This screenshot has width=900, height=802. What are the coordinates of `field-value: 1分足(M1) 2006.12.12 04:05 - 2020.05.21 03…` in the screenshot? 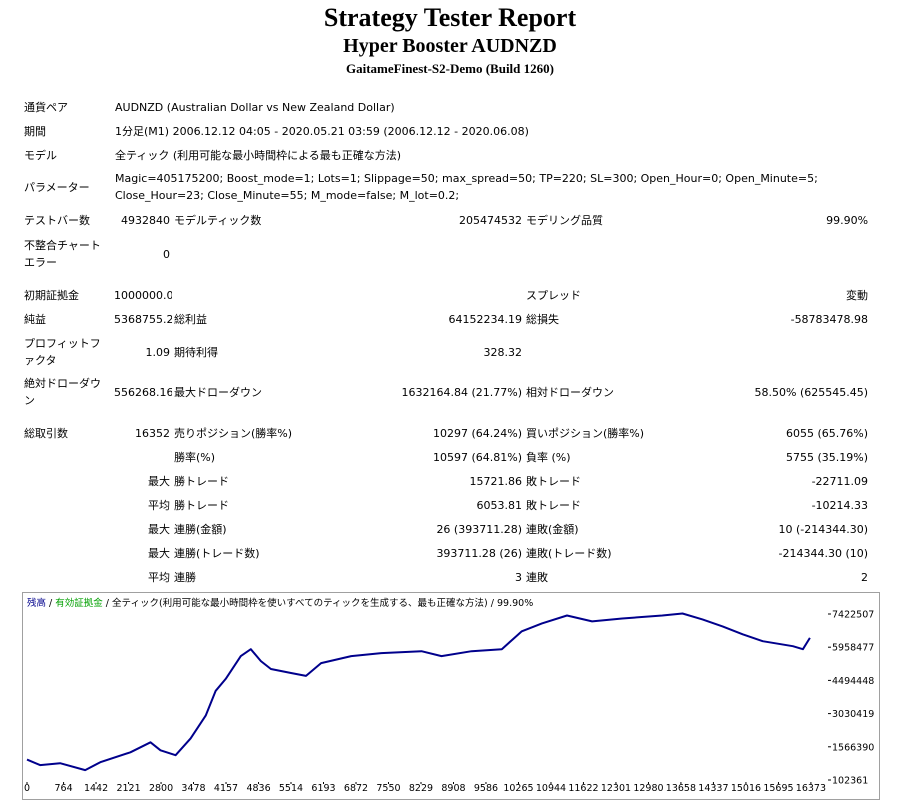 It's located at (322, 131).